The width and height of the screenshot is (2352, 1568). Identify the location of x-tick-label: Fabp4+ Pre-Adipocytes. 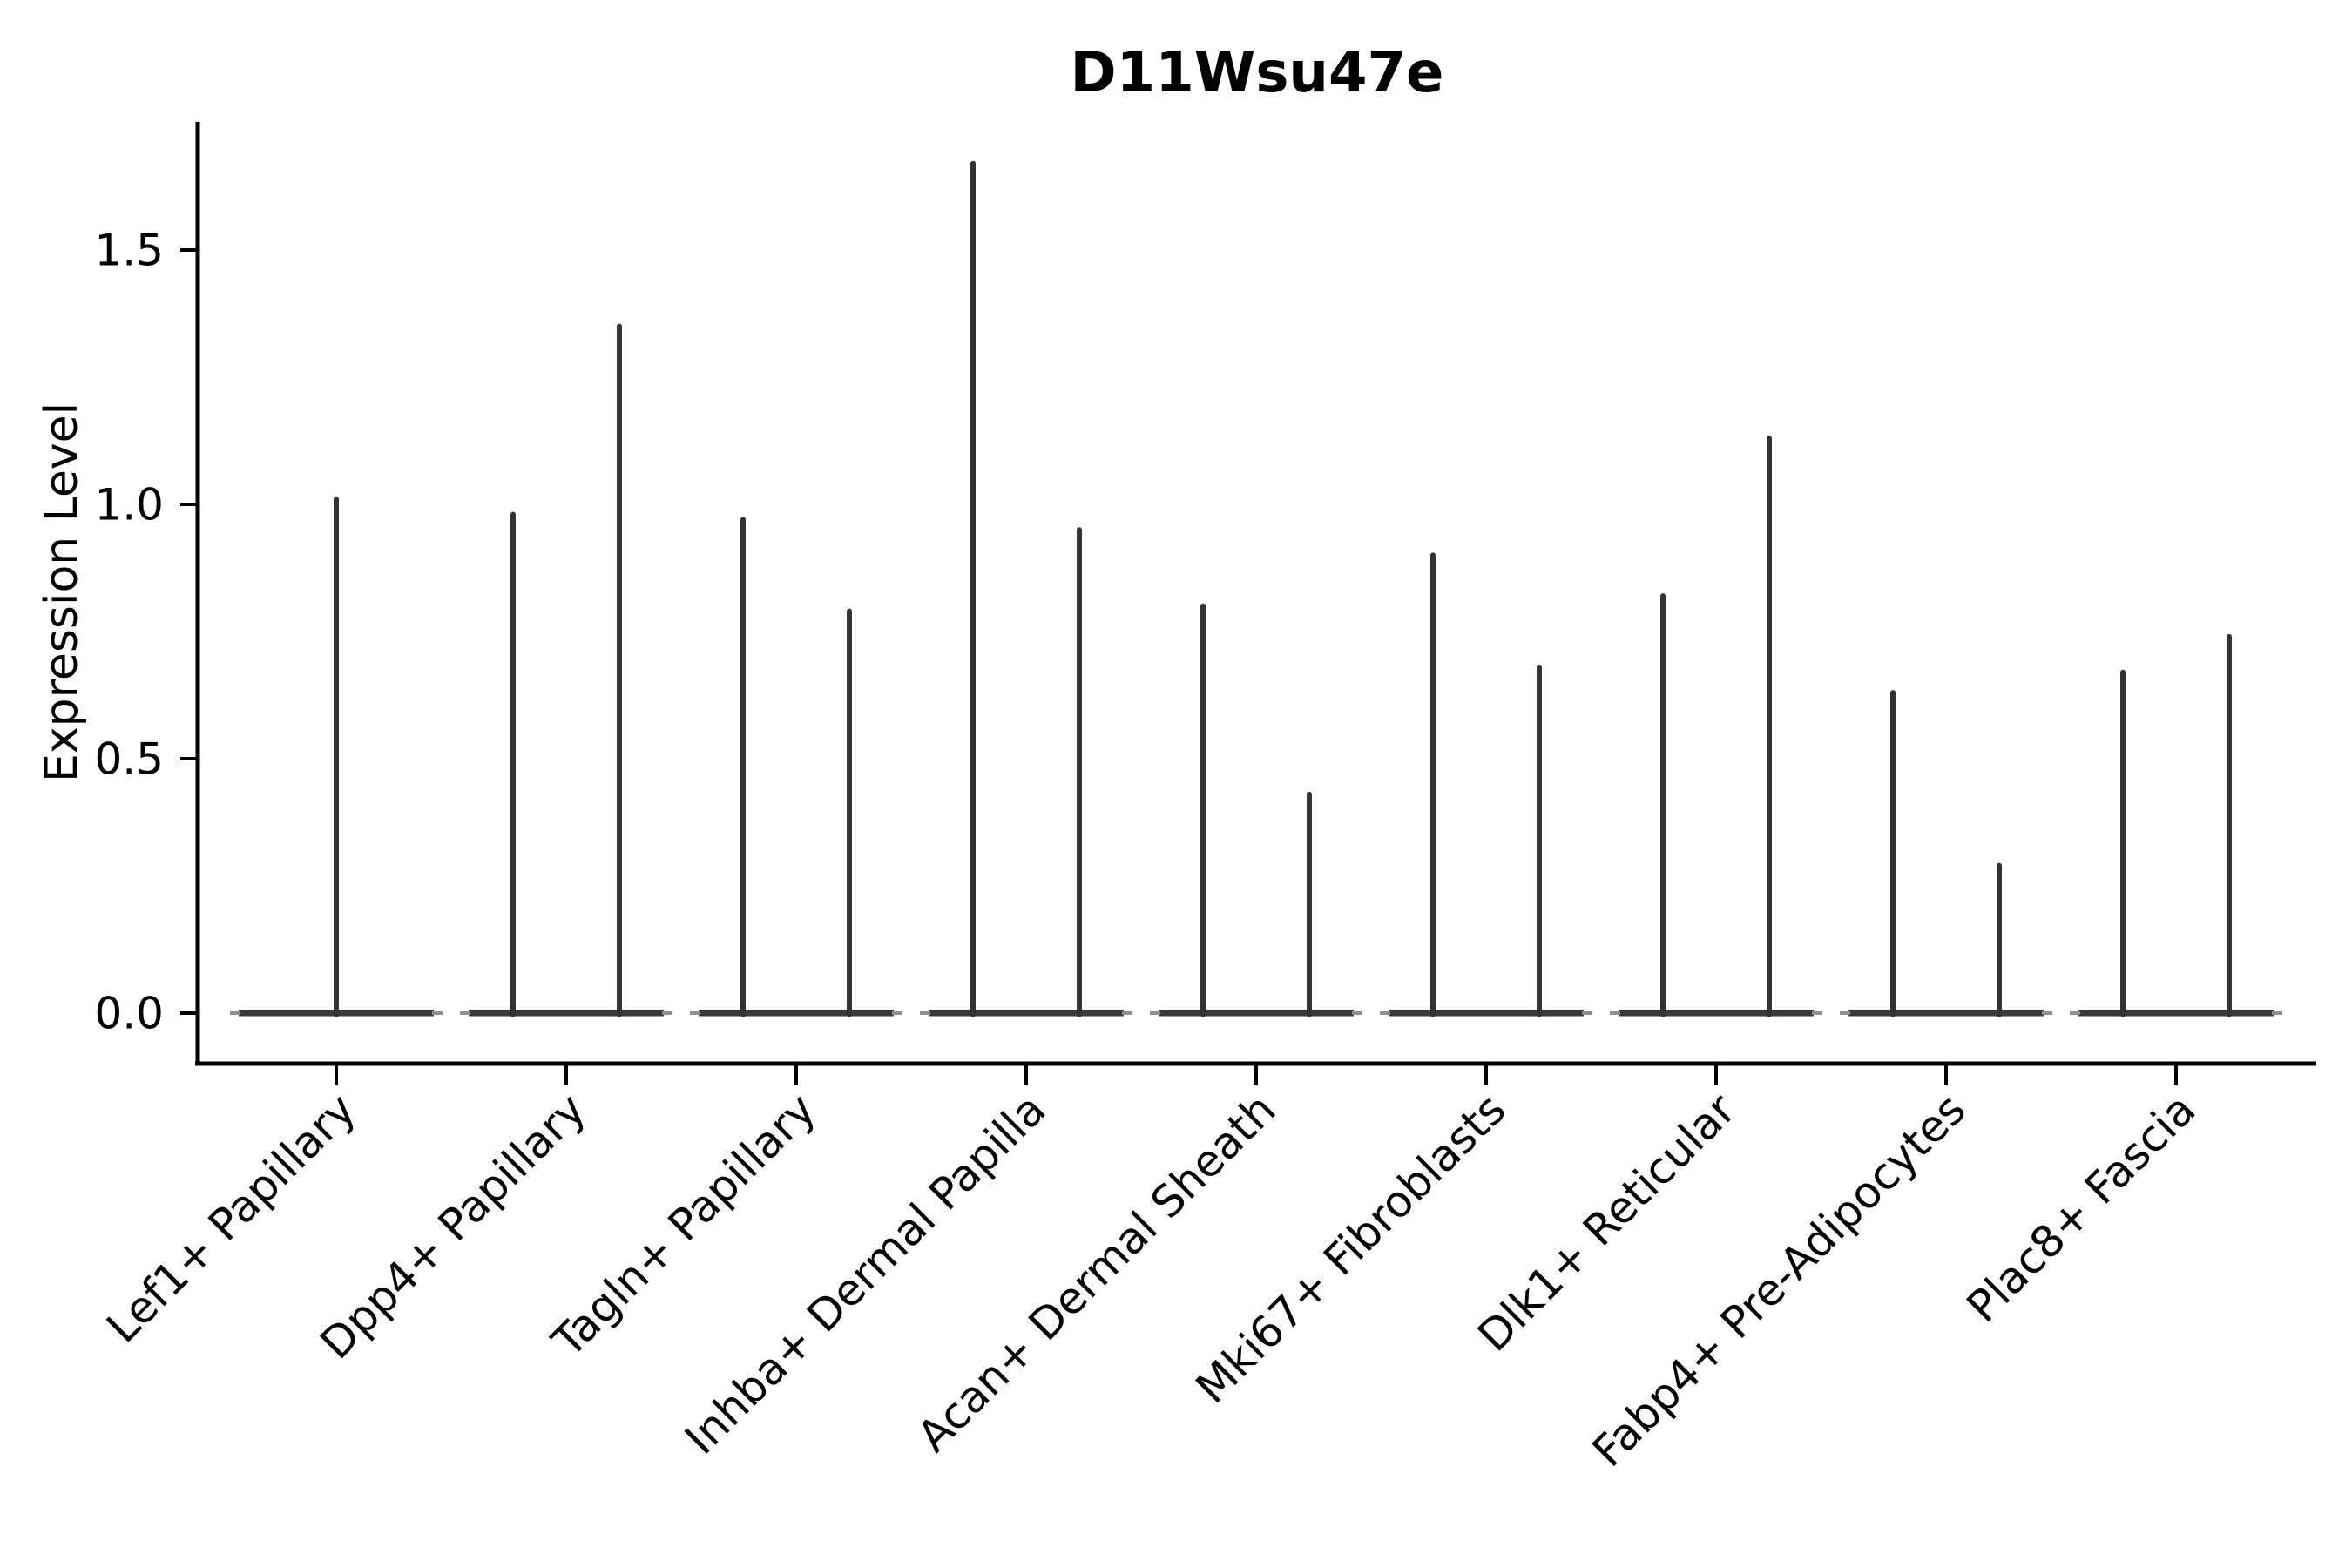
(1779, 1280).